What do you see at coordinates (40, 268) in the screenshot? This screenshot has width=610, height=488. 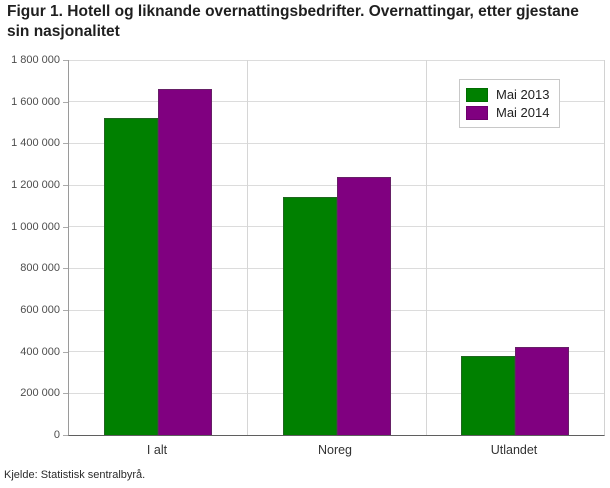 I see `y-tick-label: 800 000` at bounding box center [40, 268].